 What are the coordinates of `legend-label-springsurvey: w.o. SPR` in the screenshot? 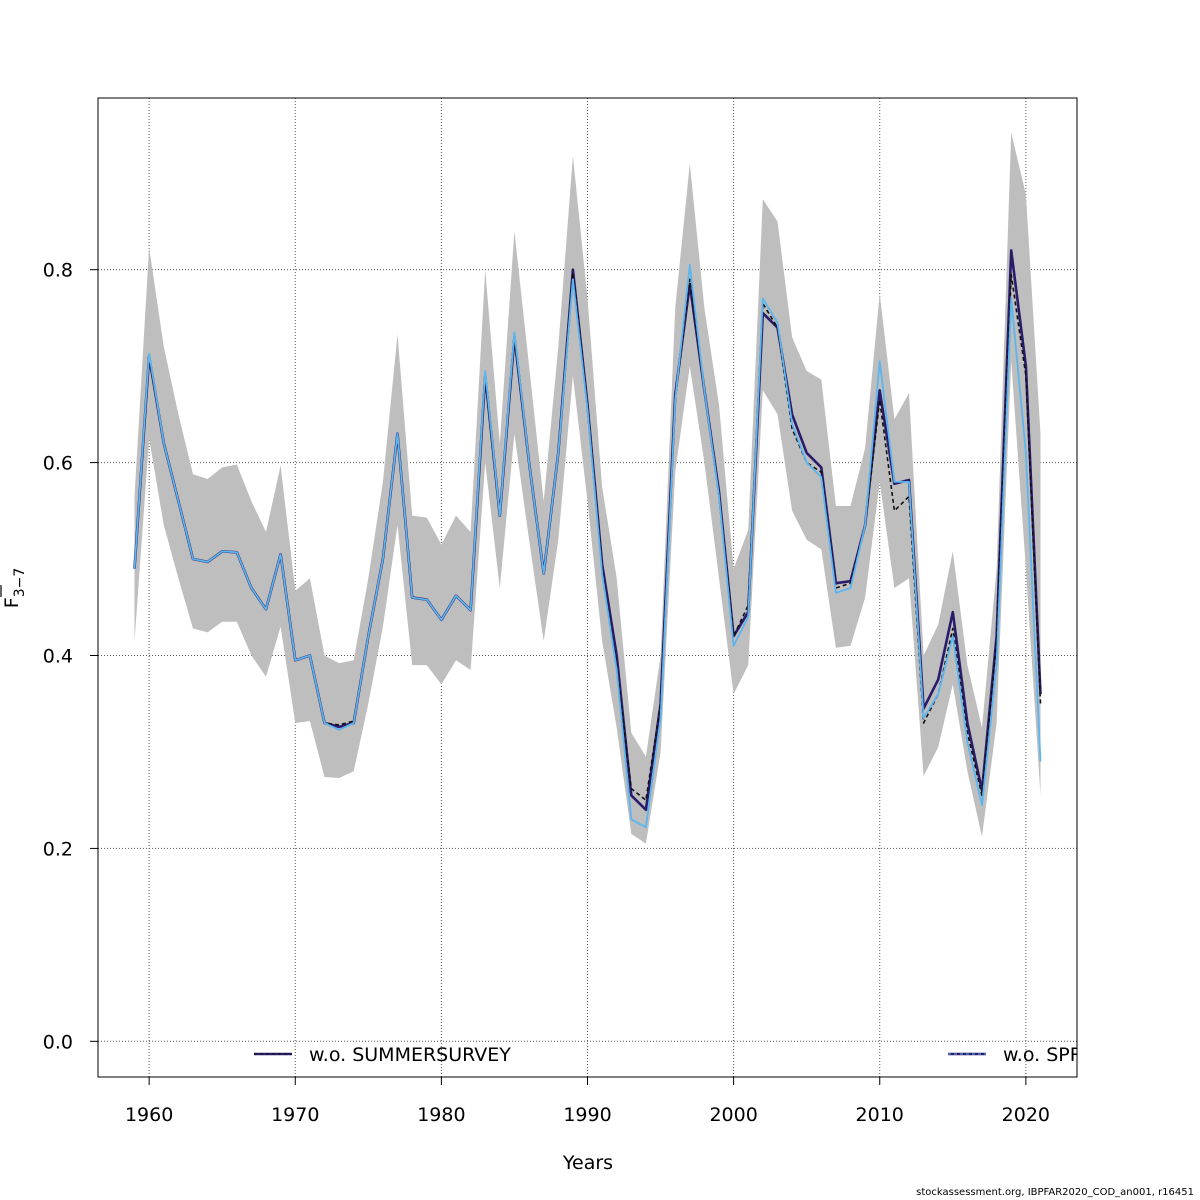 It's located at (1043, 1055).